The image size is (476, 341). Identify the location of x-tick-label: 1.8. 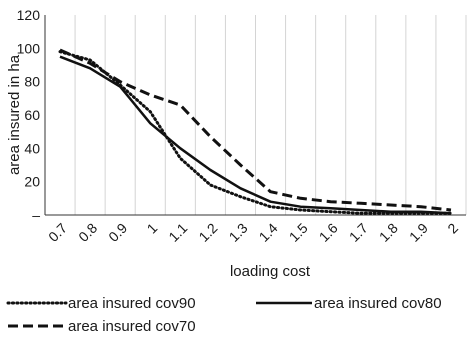
(388, 232).